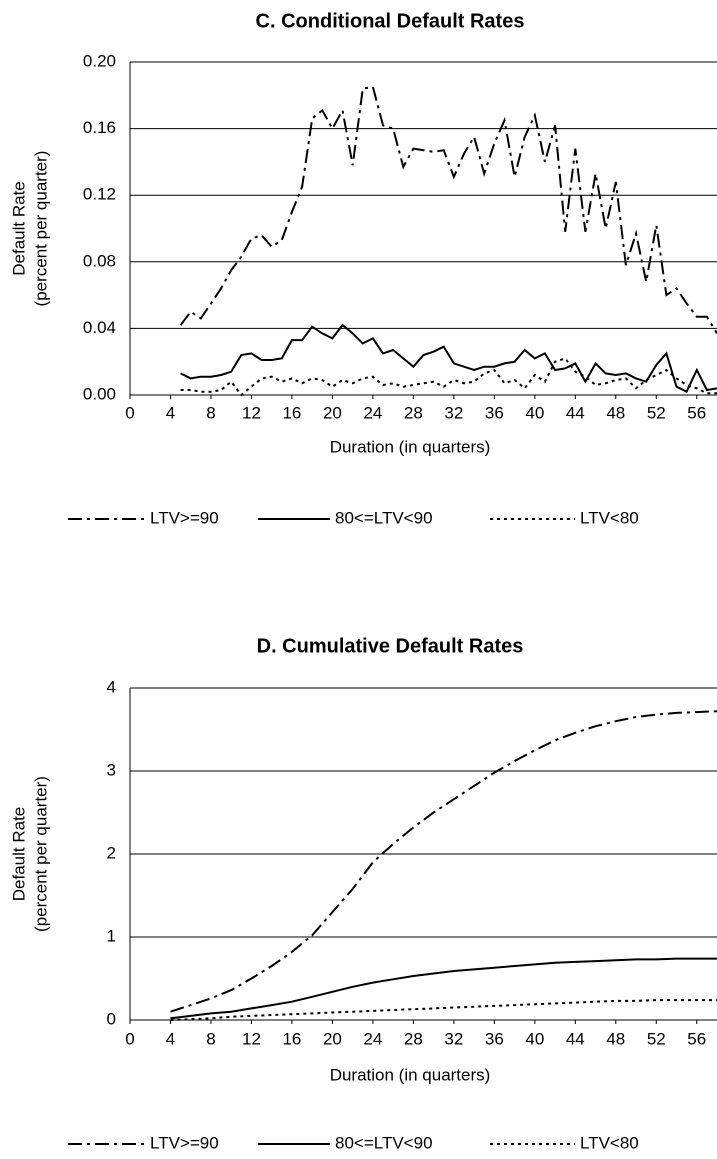  What do you see at coordinates (111, 686) in the screenshot?
I see `y-tick-label: 4` at bounding box center [111, 686].